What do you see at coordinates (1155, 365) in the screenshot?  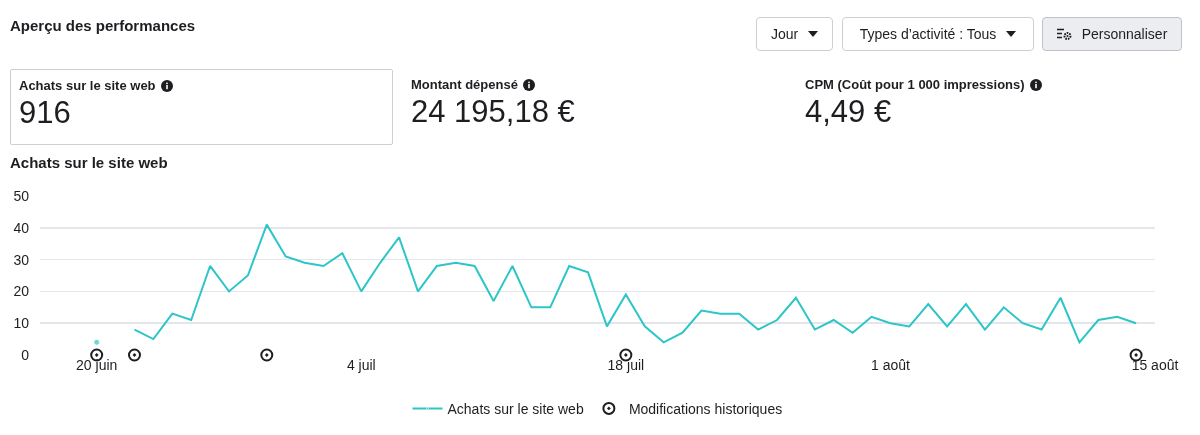 I see `x-tick-label: 15 août` at bounding box center [1155, 365].